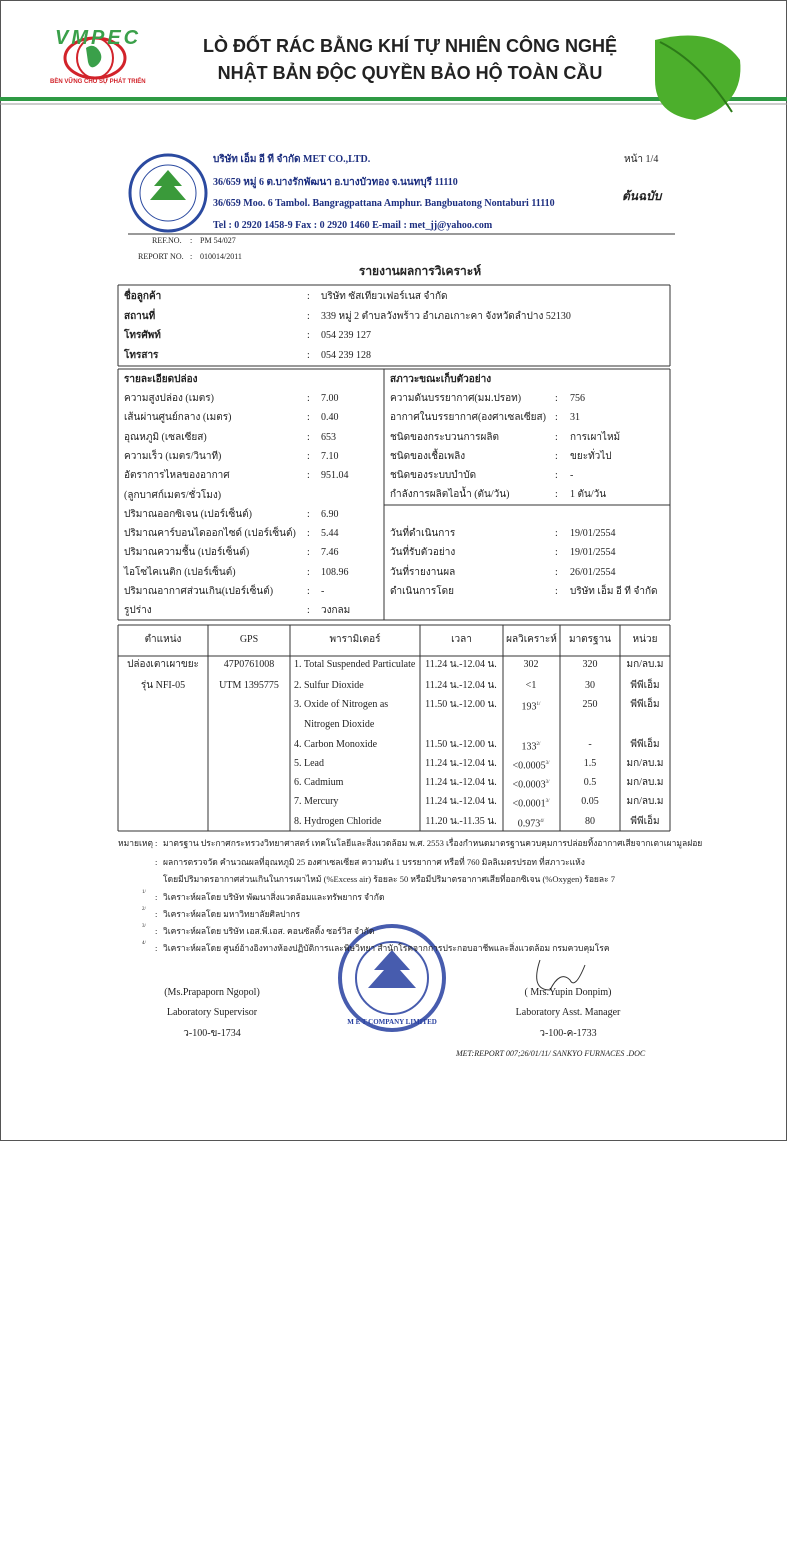  What do you see at coordinates (98, 38) in the screenshot?
I see `brand-name: VMPEC` at bounding box center [98, 38].